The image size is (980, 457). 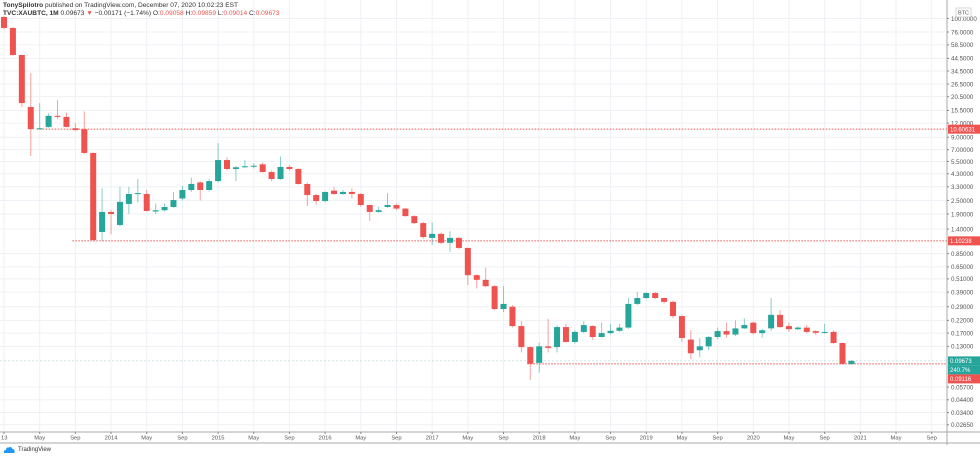 What do you see at coordinates (962, 279) in the screenshot?
I see `price-tick-label: 0.51000` at bounding box center [962, 279].